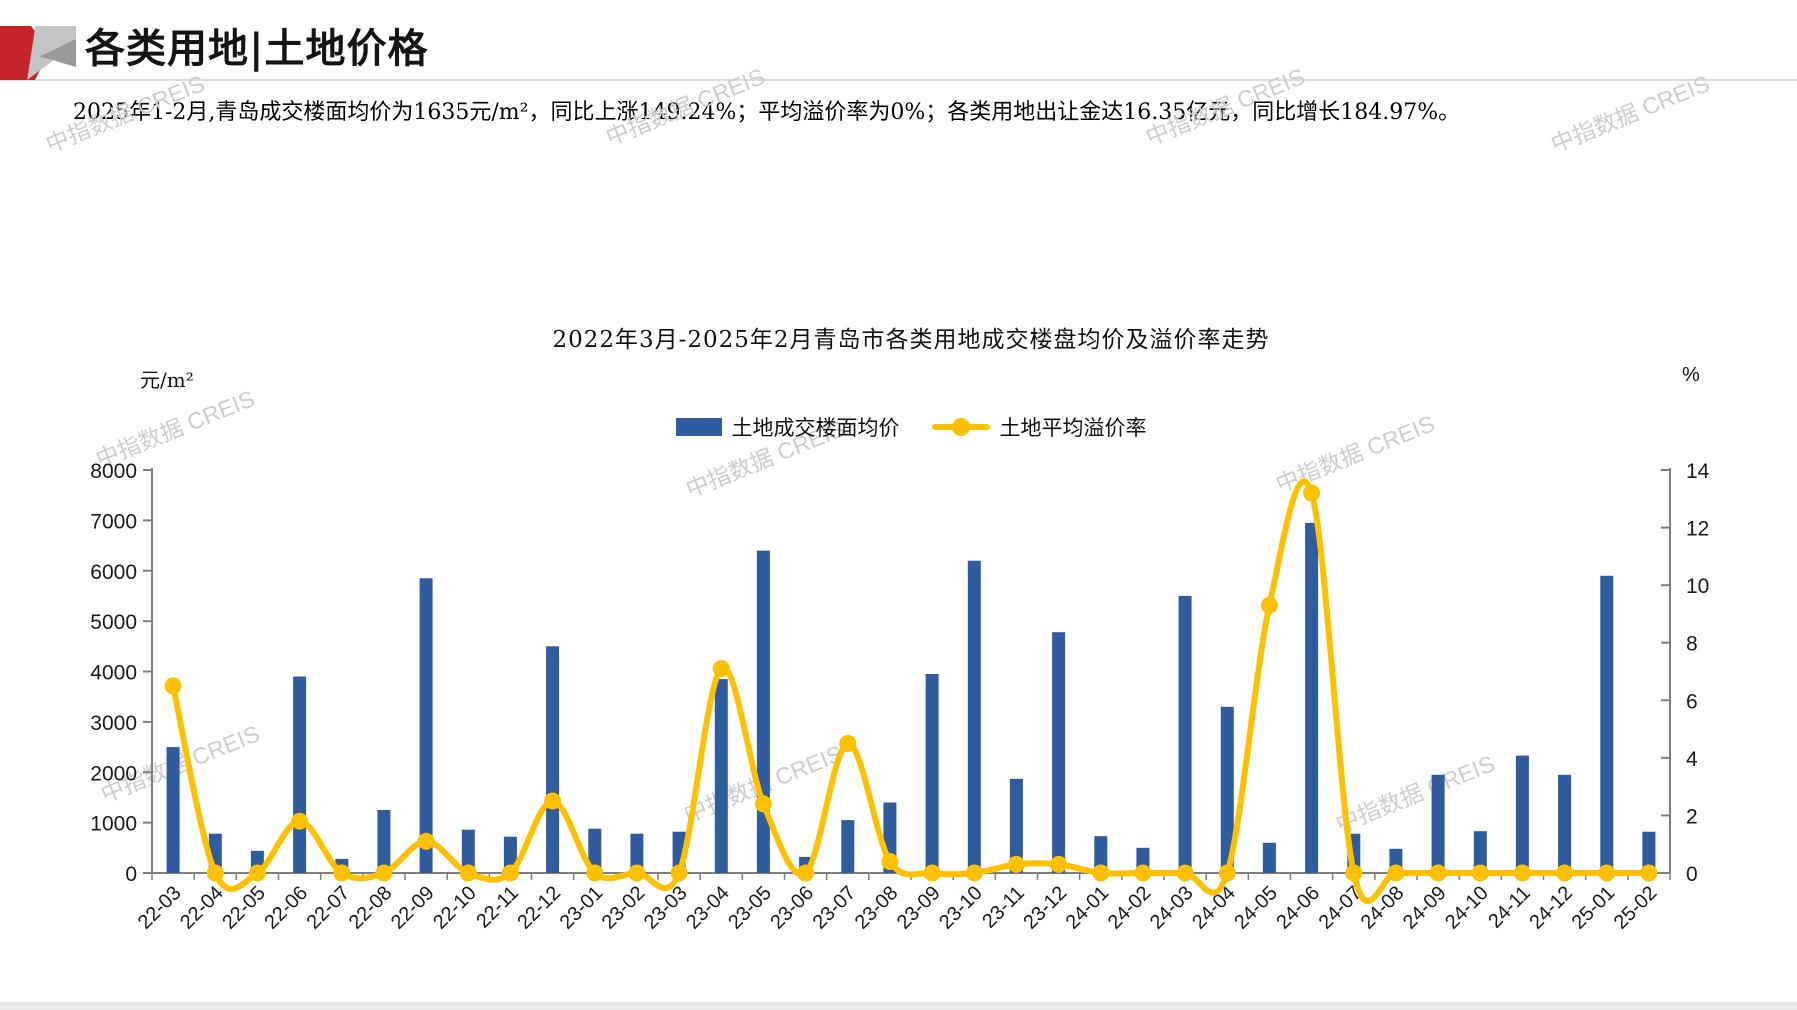  Describe the element at coordinates (1214, 908) in the screenshot. I see `x-axis-category-label: 24-04` at that location.